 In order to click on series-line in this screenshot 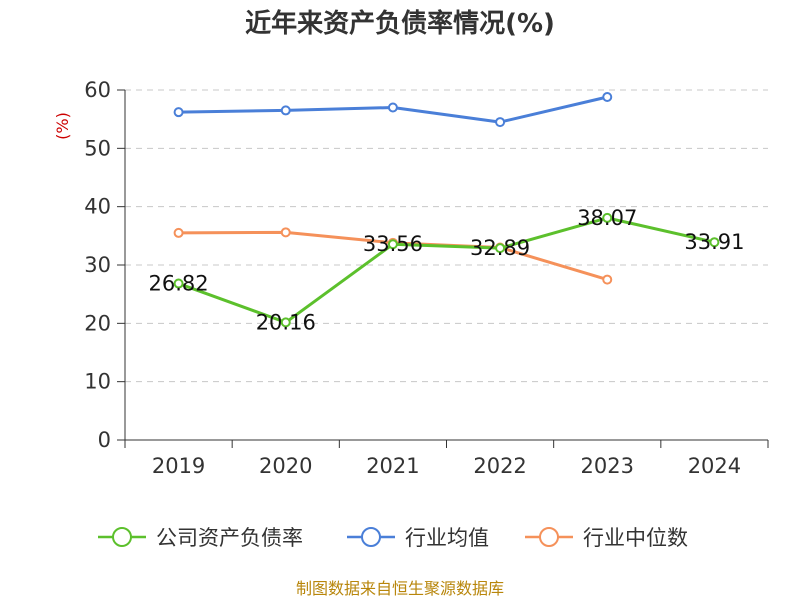, I will do `click(446, 270)`.